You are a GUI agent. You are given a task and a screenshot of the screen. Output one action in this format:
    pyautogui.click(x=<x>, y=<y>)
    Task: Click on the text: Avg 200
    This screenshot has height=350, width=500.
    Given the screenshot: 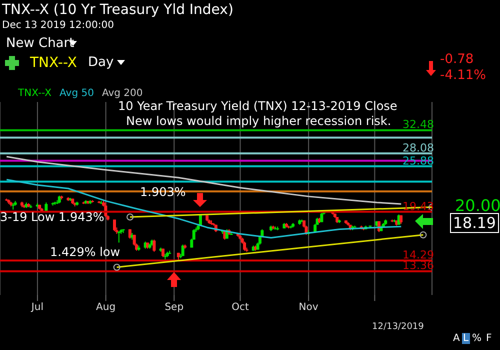 What is the action you would take?
    pyautogui.click(x=122, y=93)
    